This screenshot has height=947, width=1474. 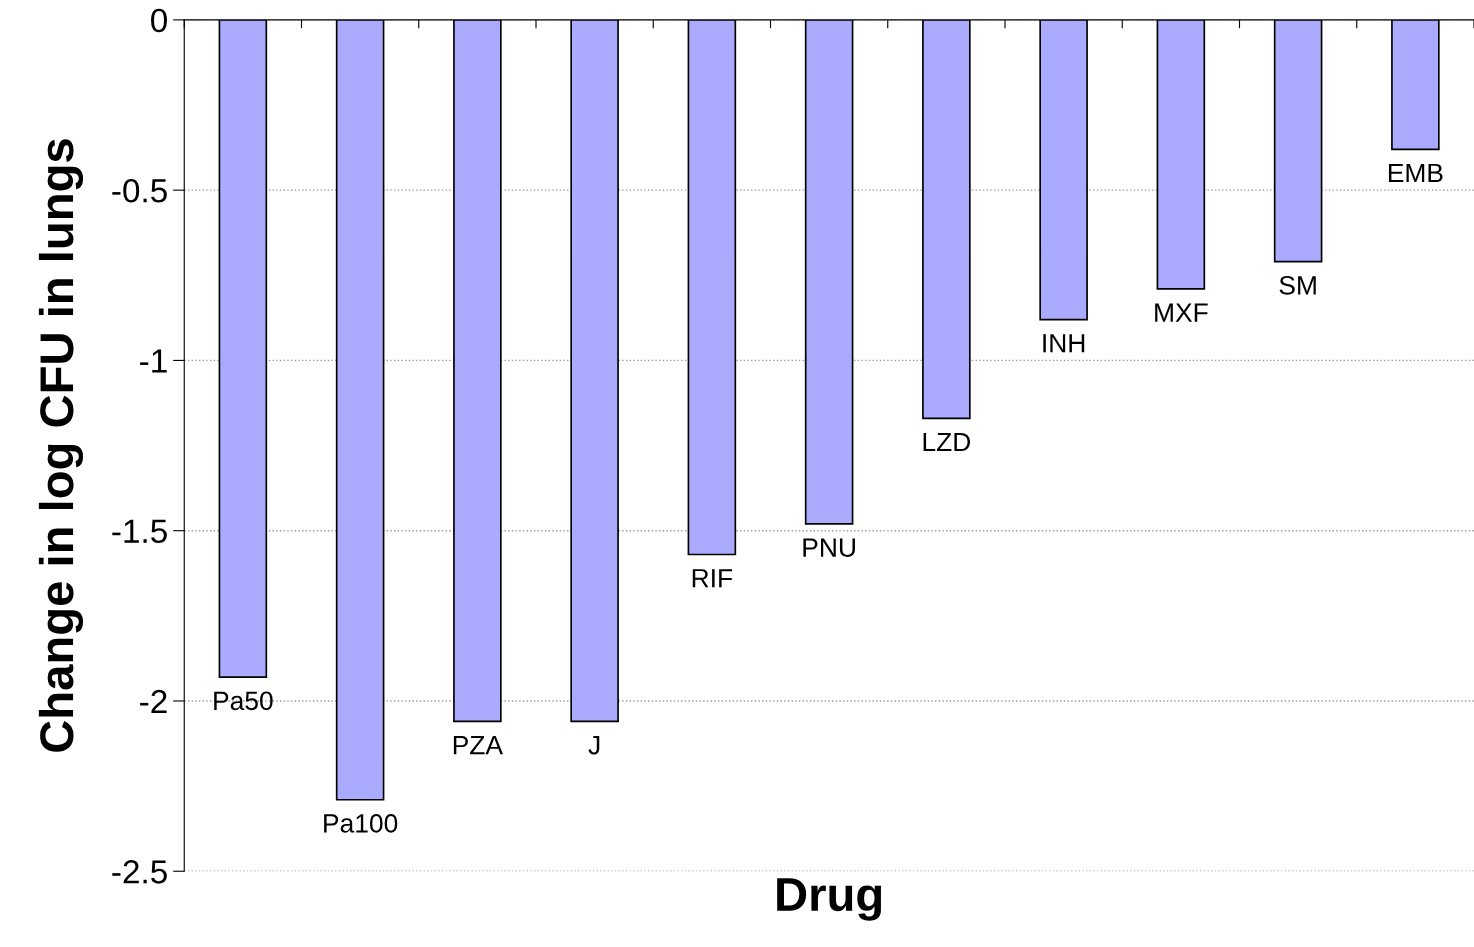 What do you see at coordinates (1064, 343) in the screenshot?
I see `x-tick-label: INH` at bounding box center [1064, 343].